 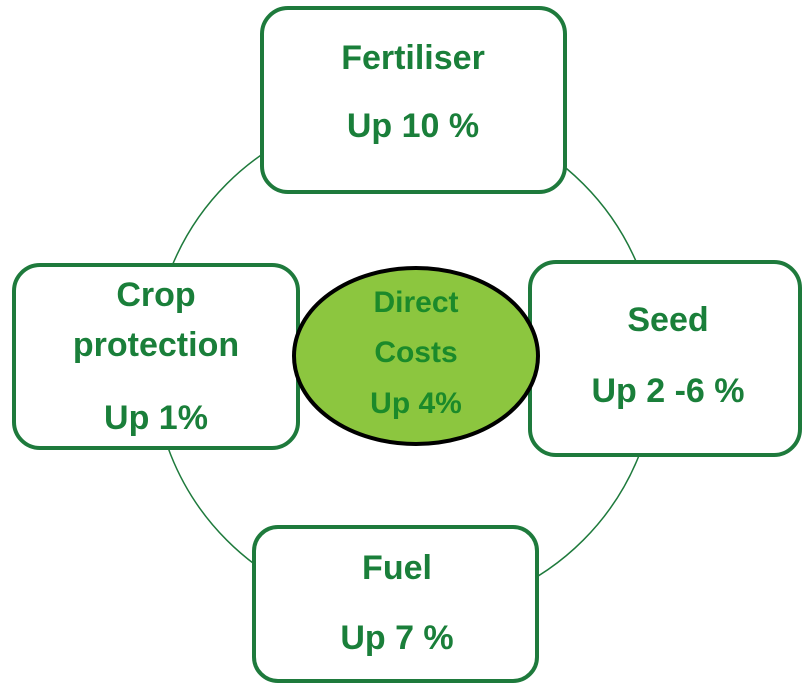 What do you see at coordinates (415, 352) in the screenshot?
I see `center-label: Costs` at bounding box center [415, 352].